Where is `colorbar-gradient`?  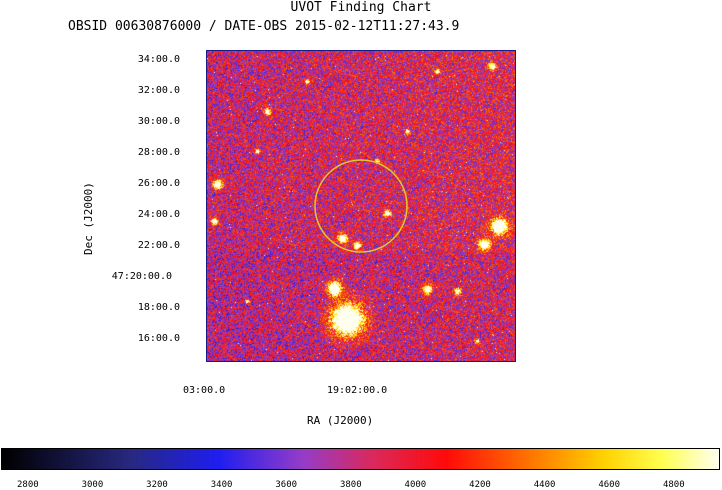 colorbar-gradient is located at coordinates (360, 459).